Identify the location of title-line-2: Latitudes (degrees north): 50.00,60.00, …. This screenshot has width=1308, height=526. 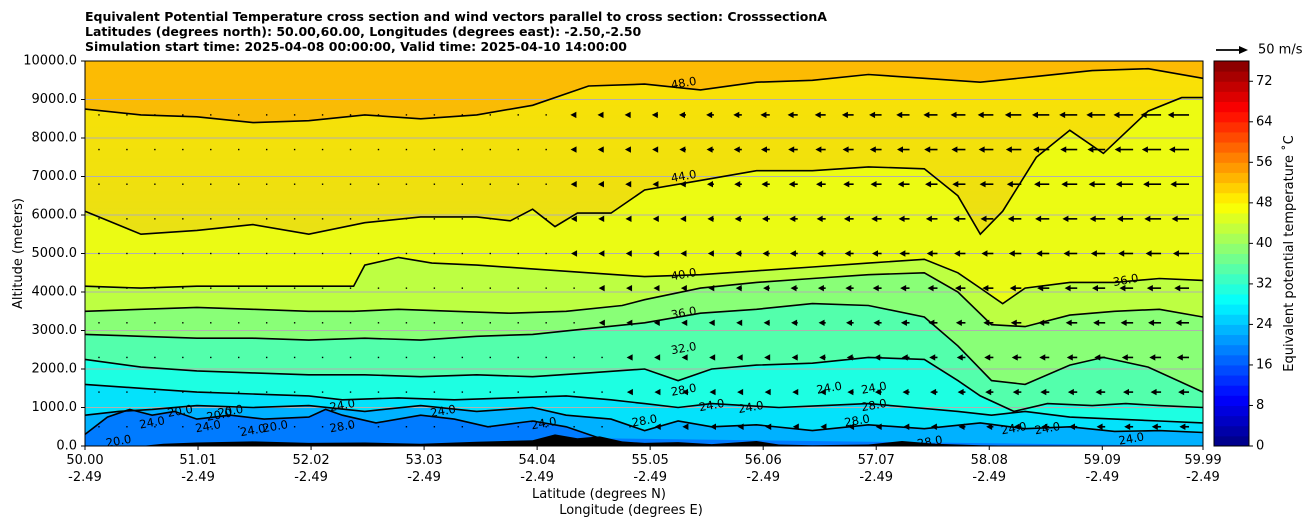
(363, 31).